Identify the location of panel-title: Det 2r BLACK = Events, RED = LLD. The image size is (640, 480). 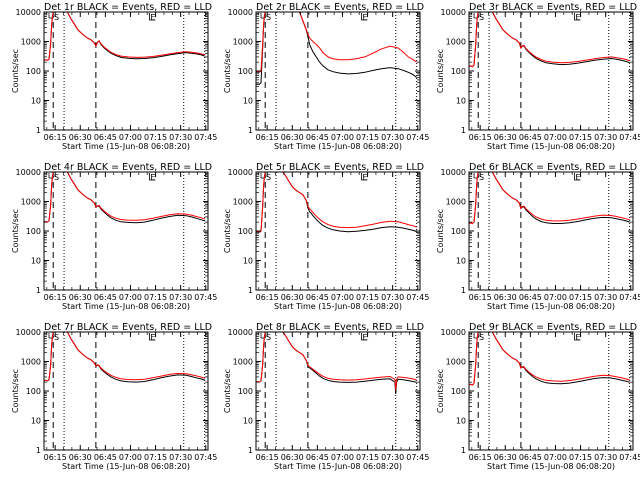
(340, 7).